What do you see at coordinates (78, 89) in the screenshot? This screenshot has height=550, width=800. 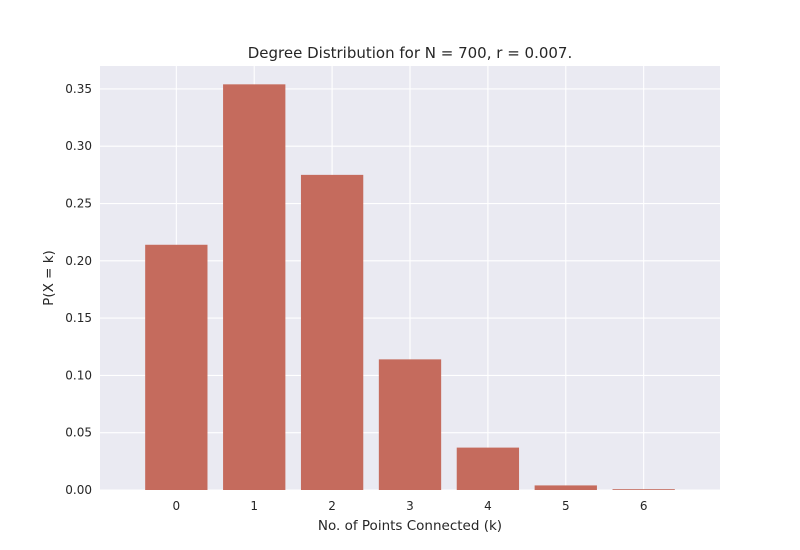 I see `y-tick-label: 0.35` at bounding box center [78, 89].